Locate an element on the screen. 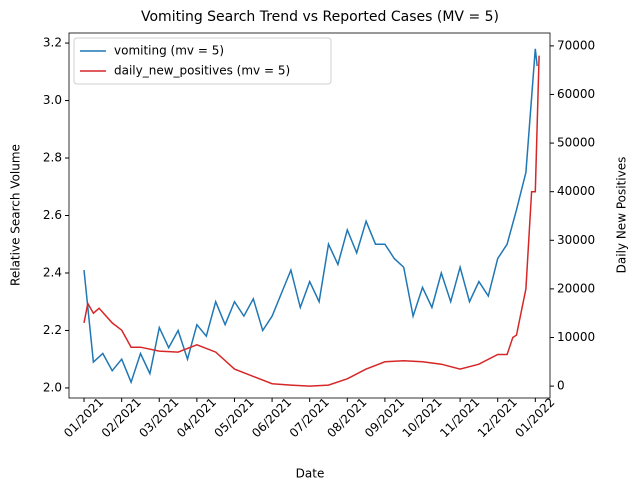  y2-tick-label: 10000 is located at coordinates (576, 337).